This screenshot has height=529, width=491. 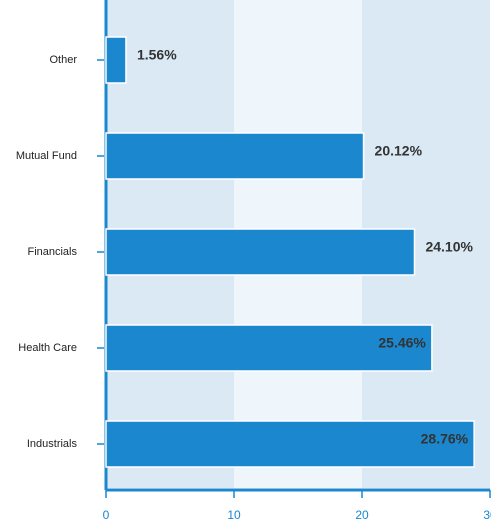 I want to click on x-tick-label: 0, so click(x=106, y=515).